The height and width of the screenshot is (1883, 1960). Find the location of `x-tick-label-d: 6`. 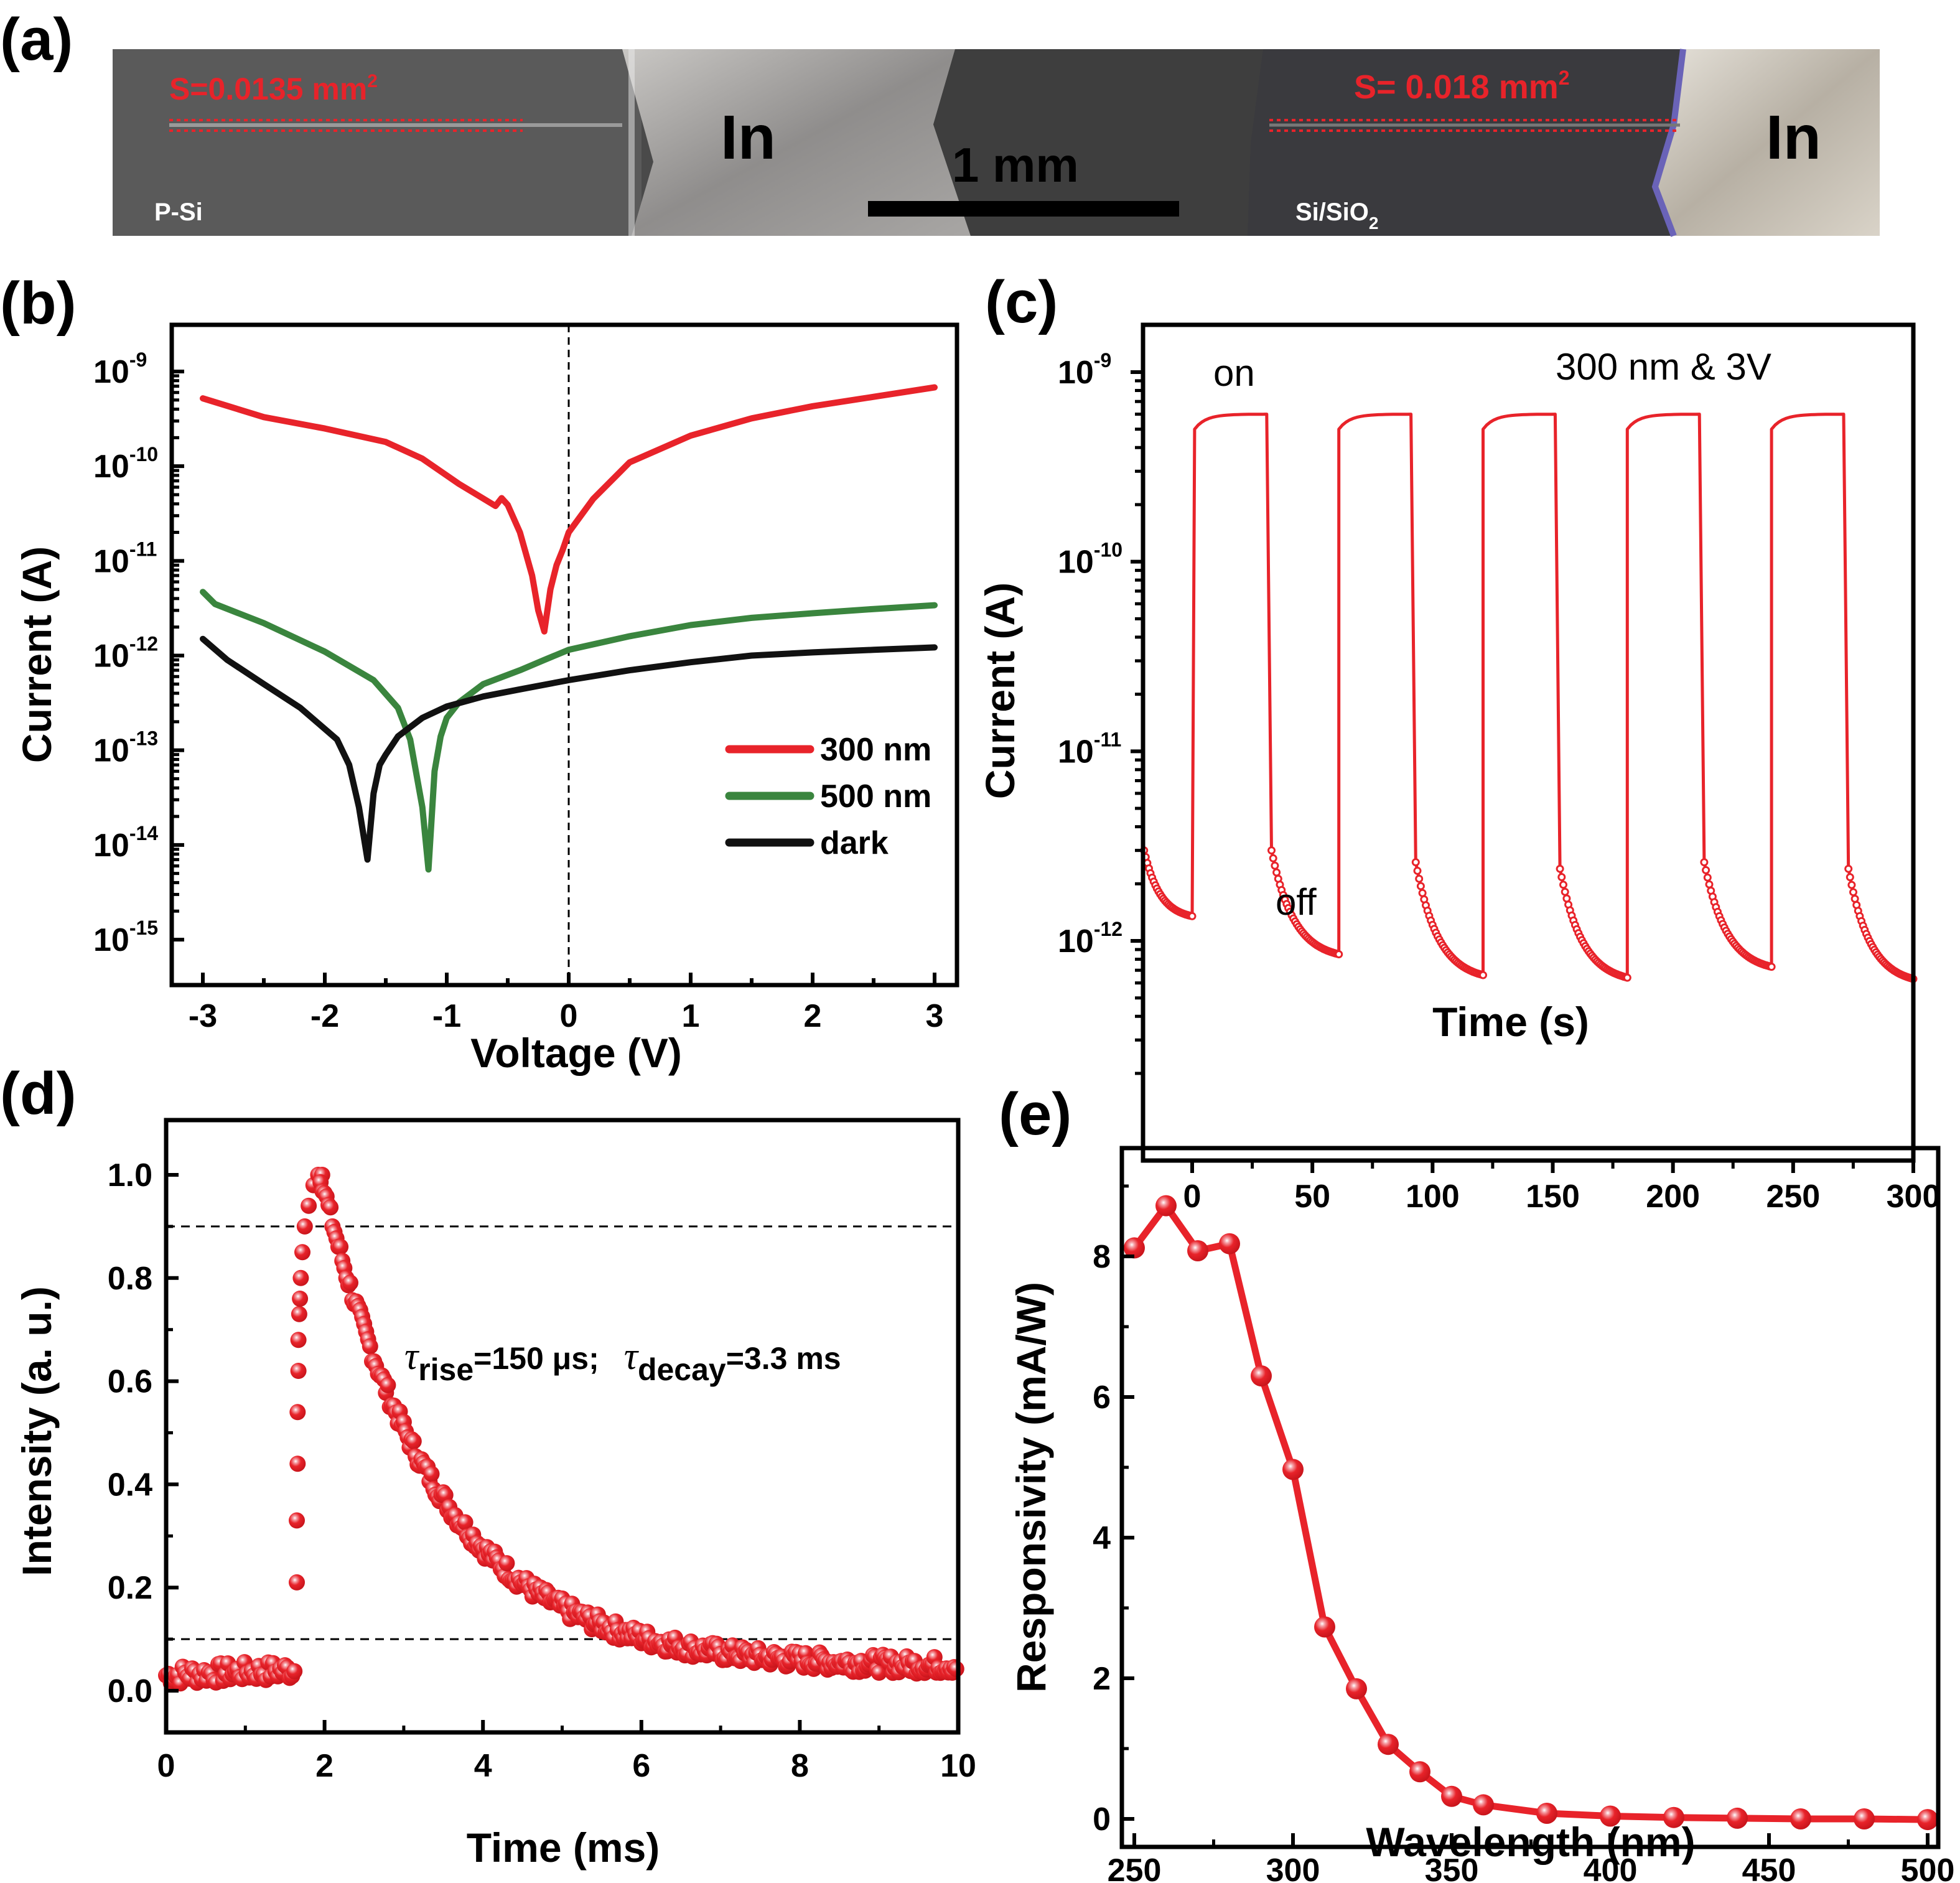

x-tick-label-d: 6 is located at coordinates (641, 1766).